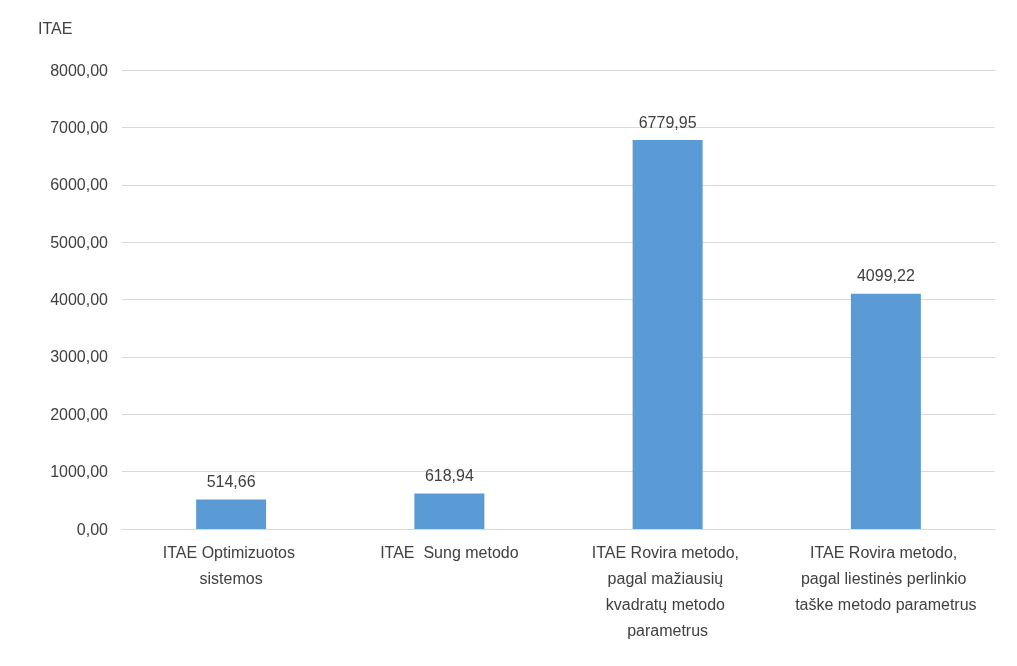  Describe the element at coordinates (79, 357) in the screenshot. I see `y-tick-label: 3000,00` at that location.